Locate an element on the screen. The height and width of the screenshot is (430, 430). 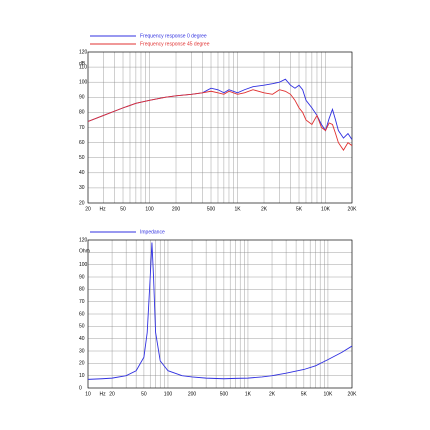
legend-label: Frequency response 45 degree is located at coordinates (175, 44).